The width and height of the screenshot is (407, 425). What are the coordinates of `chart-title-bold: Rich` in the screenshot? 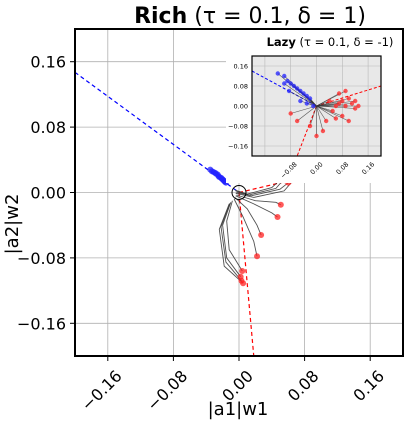 It's located at (160, 16).